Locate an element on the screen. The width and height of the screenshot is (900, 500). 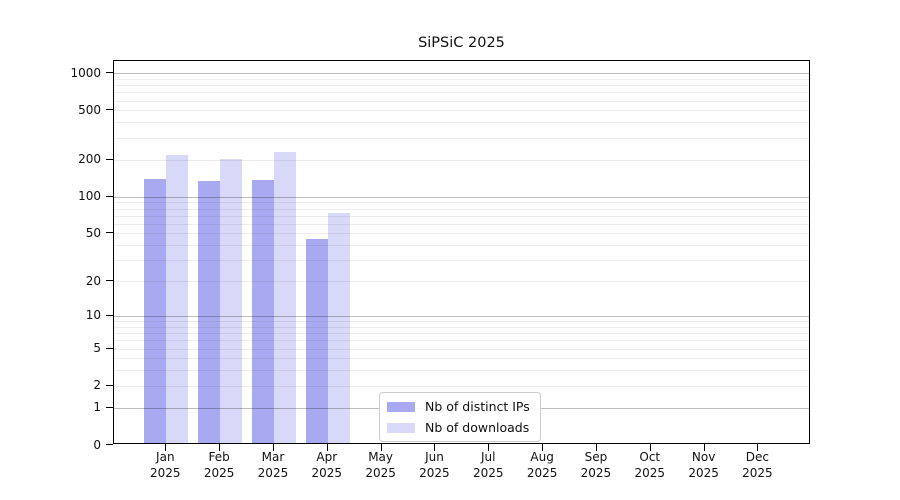
bar-downloads-feb is located at coordinates (231, 300).